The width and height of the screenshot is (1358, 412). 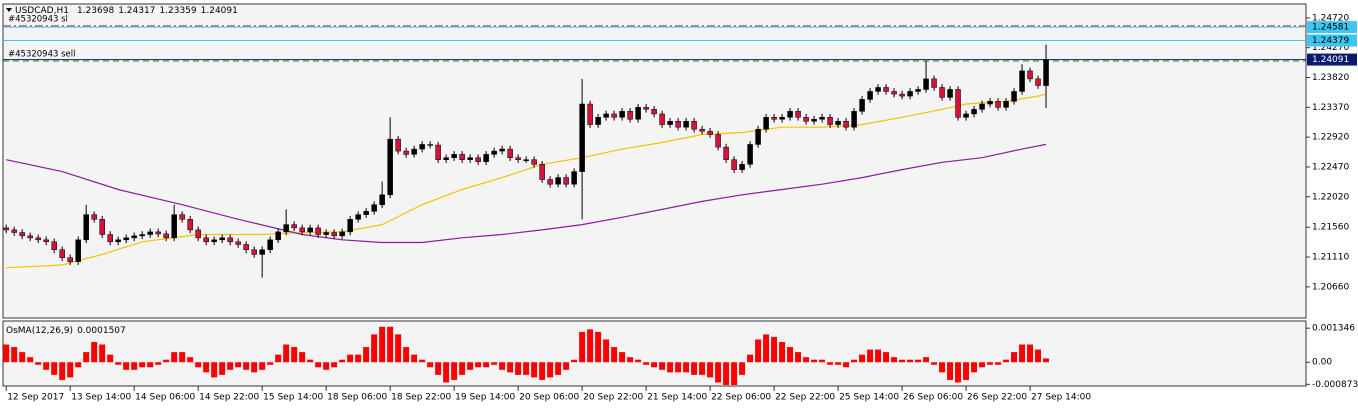 I want to click on y-tick-label: -0.000873, so click(x=1335, y=385).